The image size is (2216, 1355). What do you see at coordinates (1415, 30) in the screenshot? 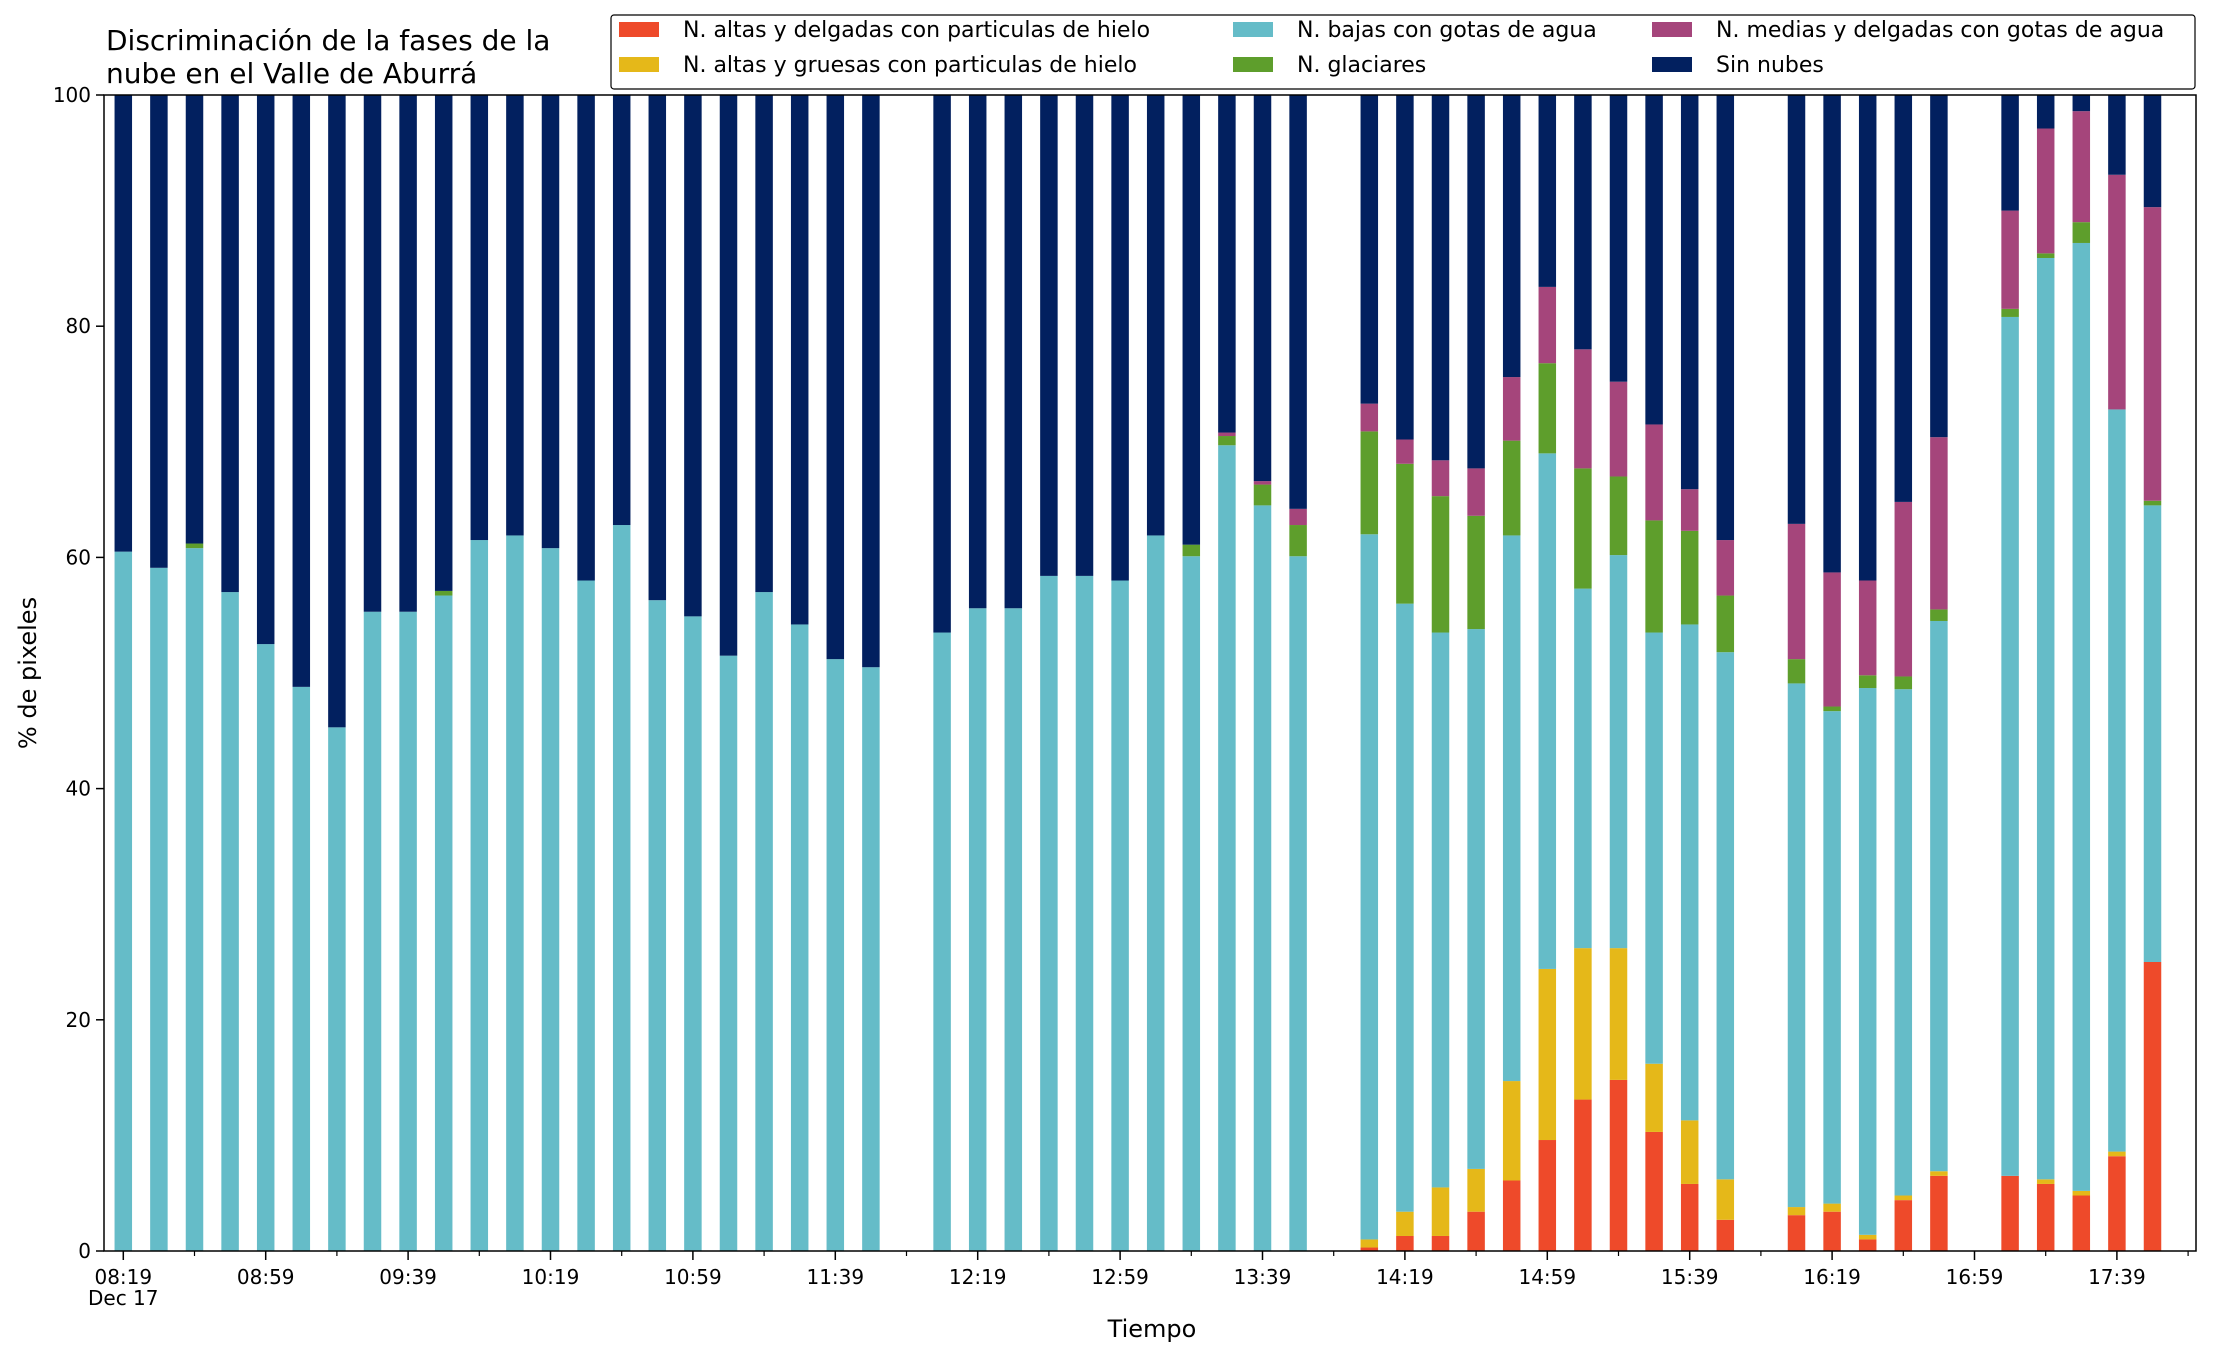
I see `legend-item-bajas: N. bajas con gotas de agua` at bounding box center [1415, 30].